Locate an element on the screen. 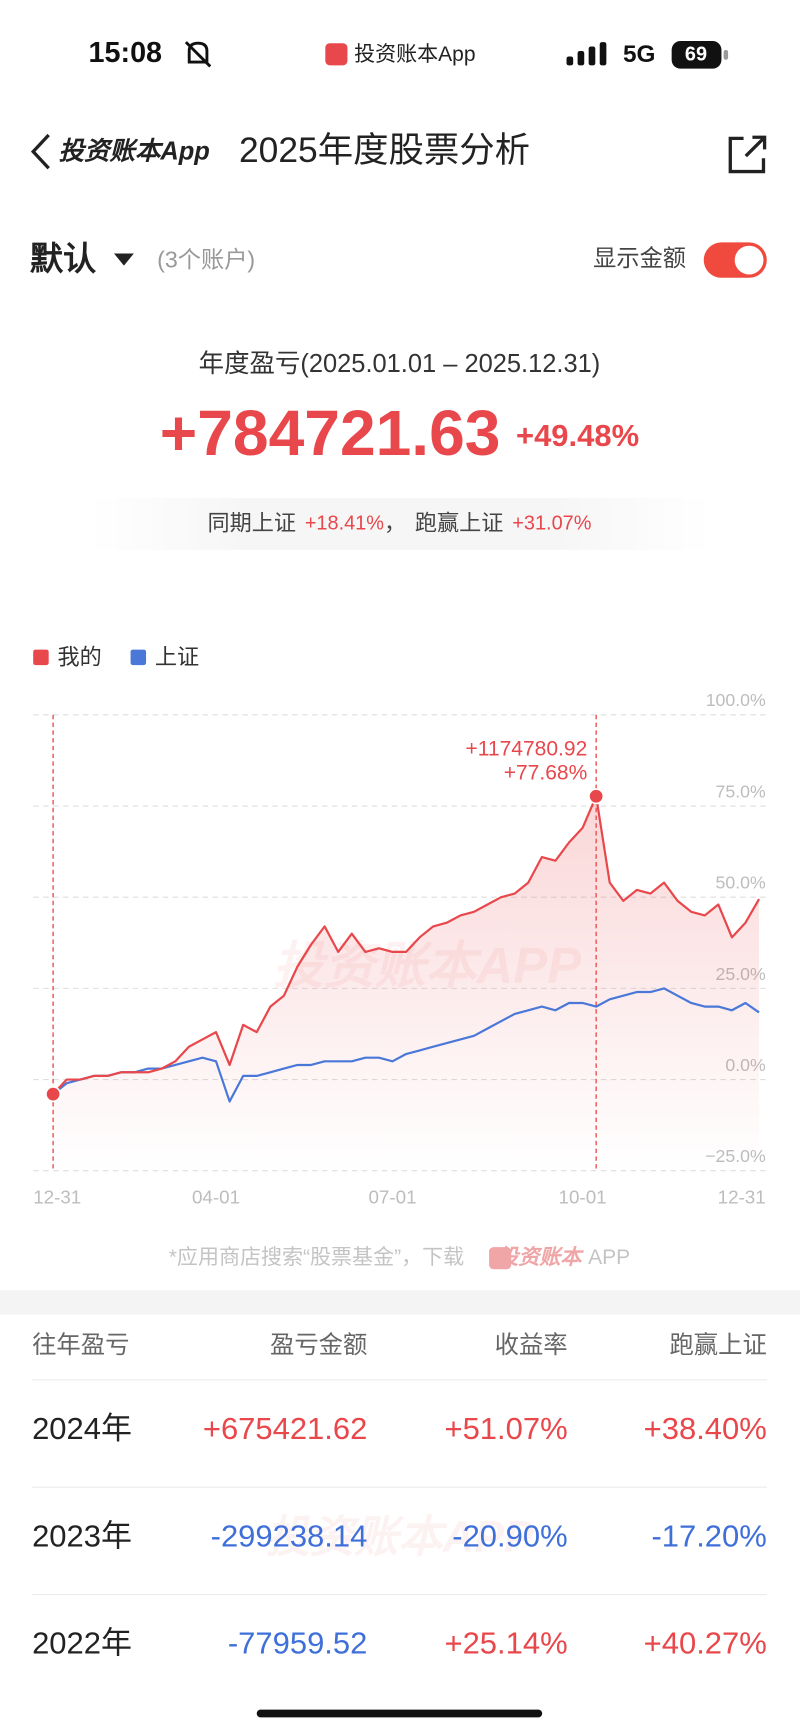  y-tick-label: 100.0% is located at coordinates (736, 700).